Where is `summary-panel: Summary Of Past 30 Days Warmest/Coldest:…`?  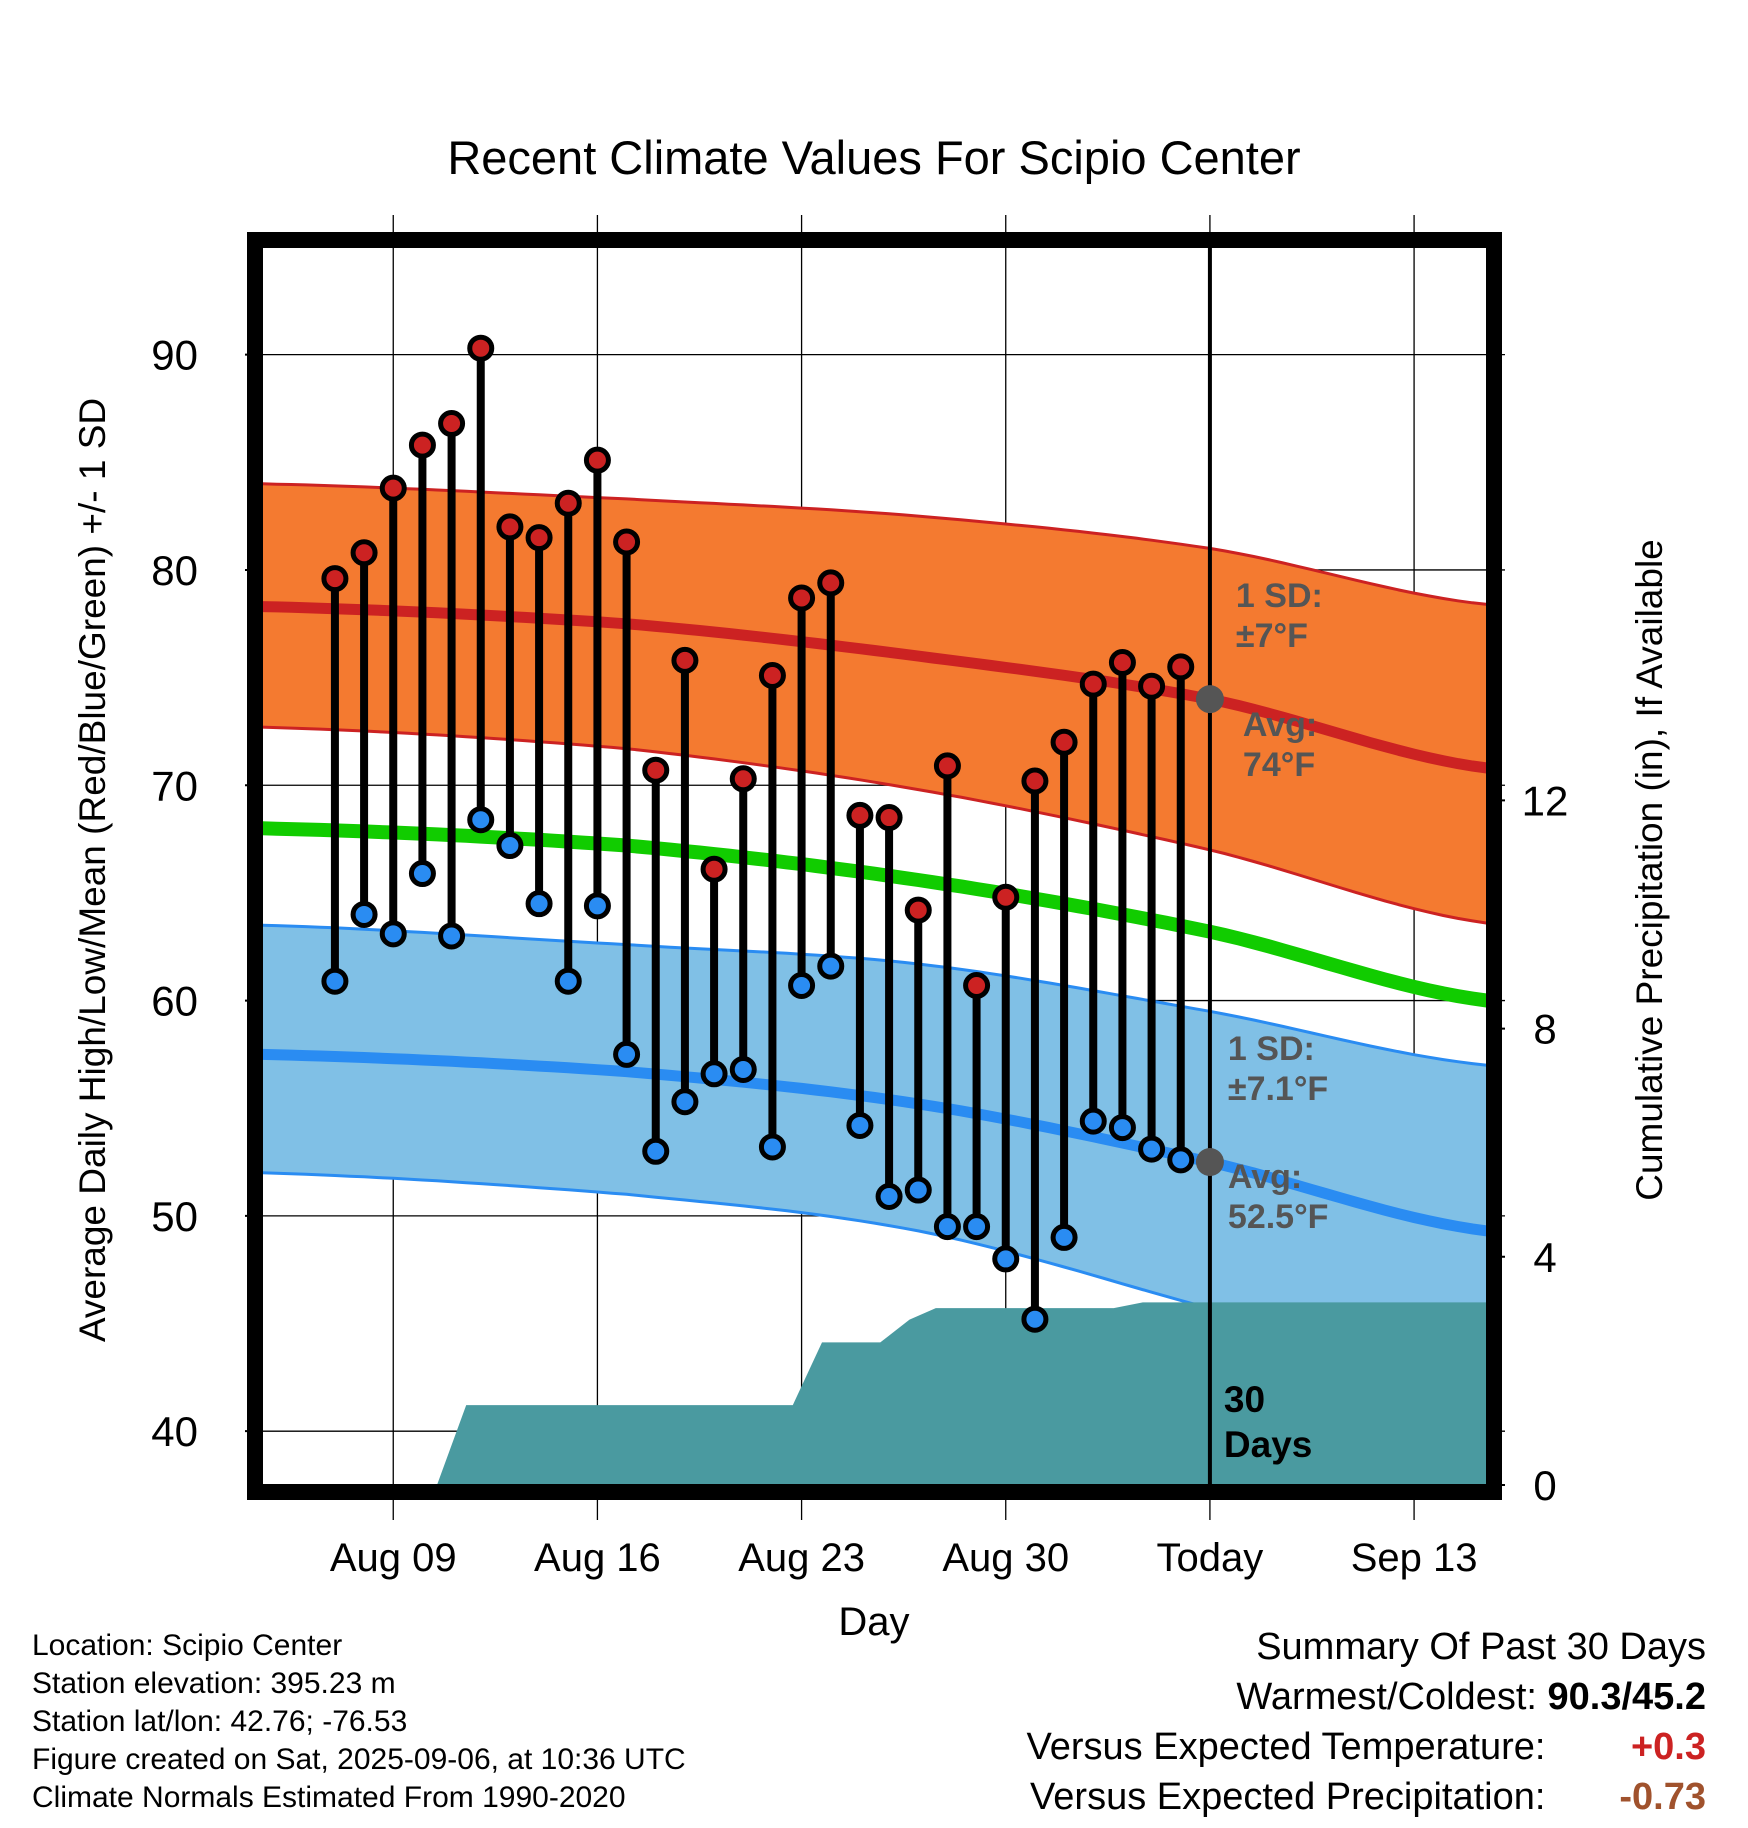
summary-panel: Summary Of Past 30 Days Warmest/Coldest:… is located at coordinates (1366, 1722).